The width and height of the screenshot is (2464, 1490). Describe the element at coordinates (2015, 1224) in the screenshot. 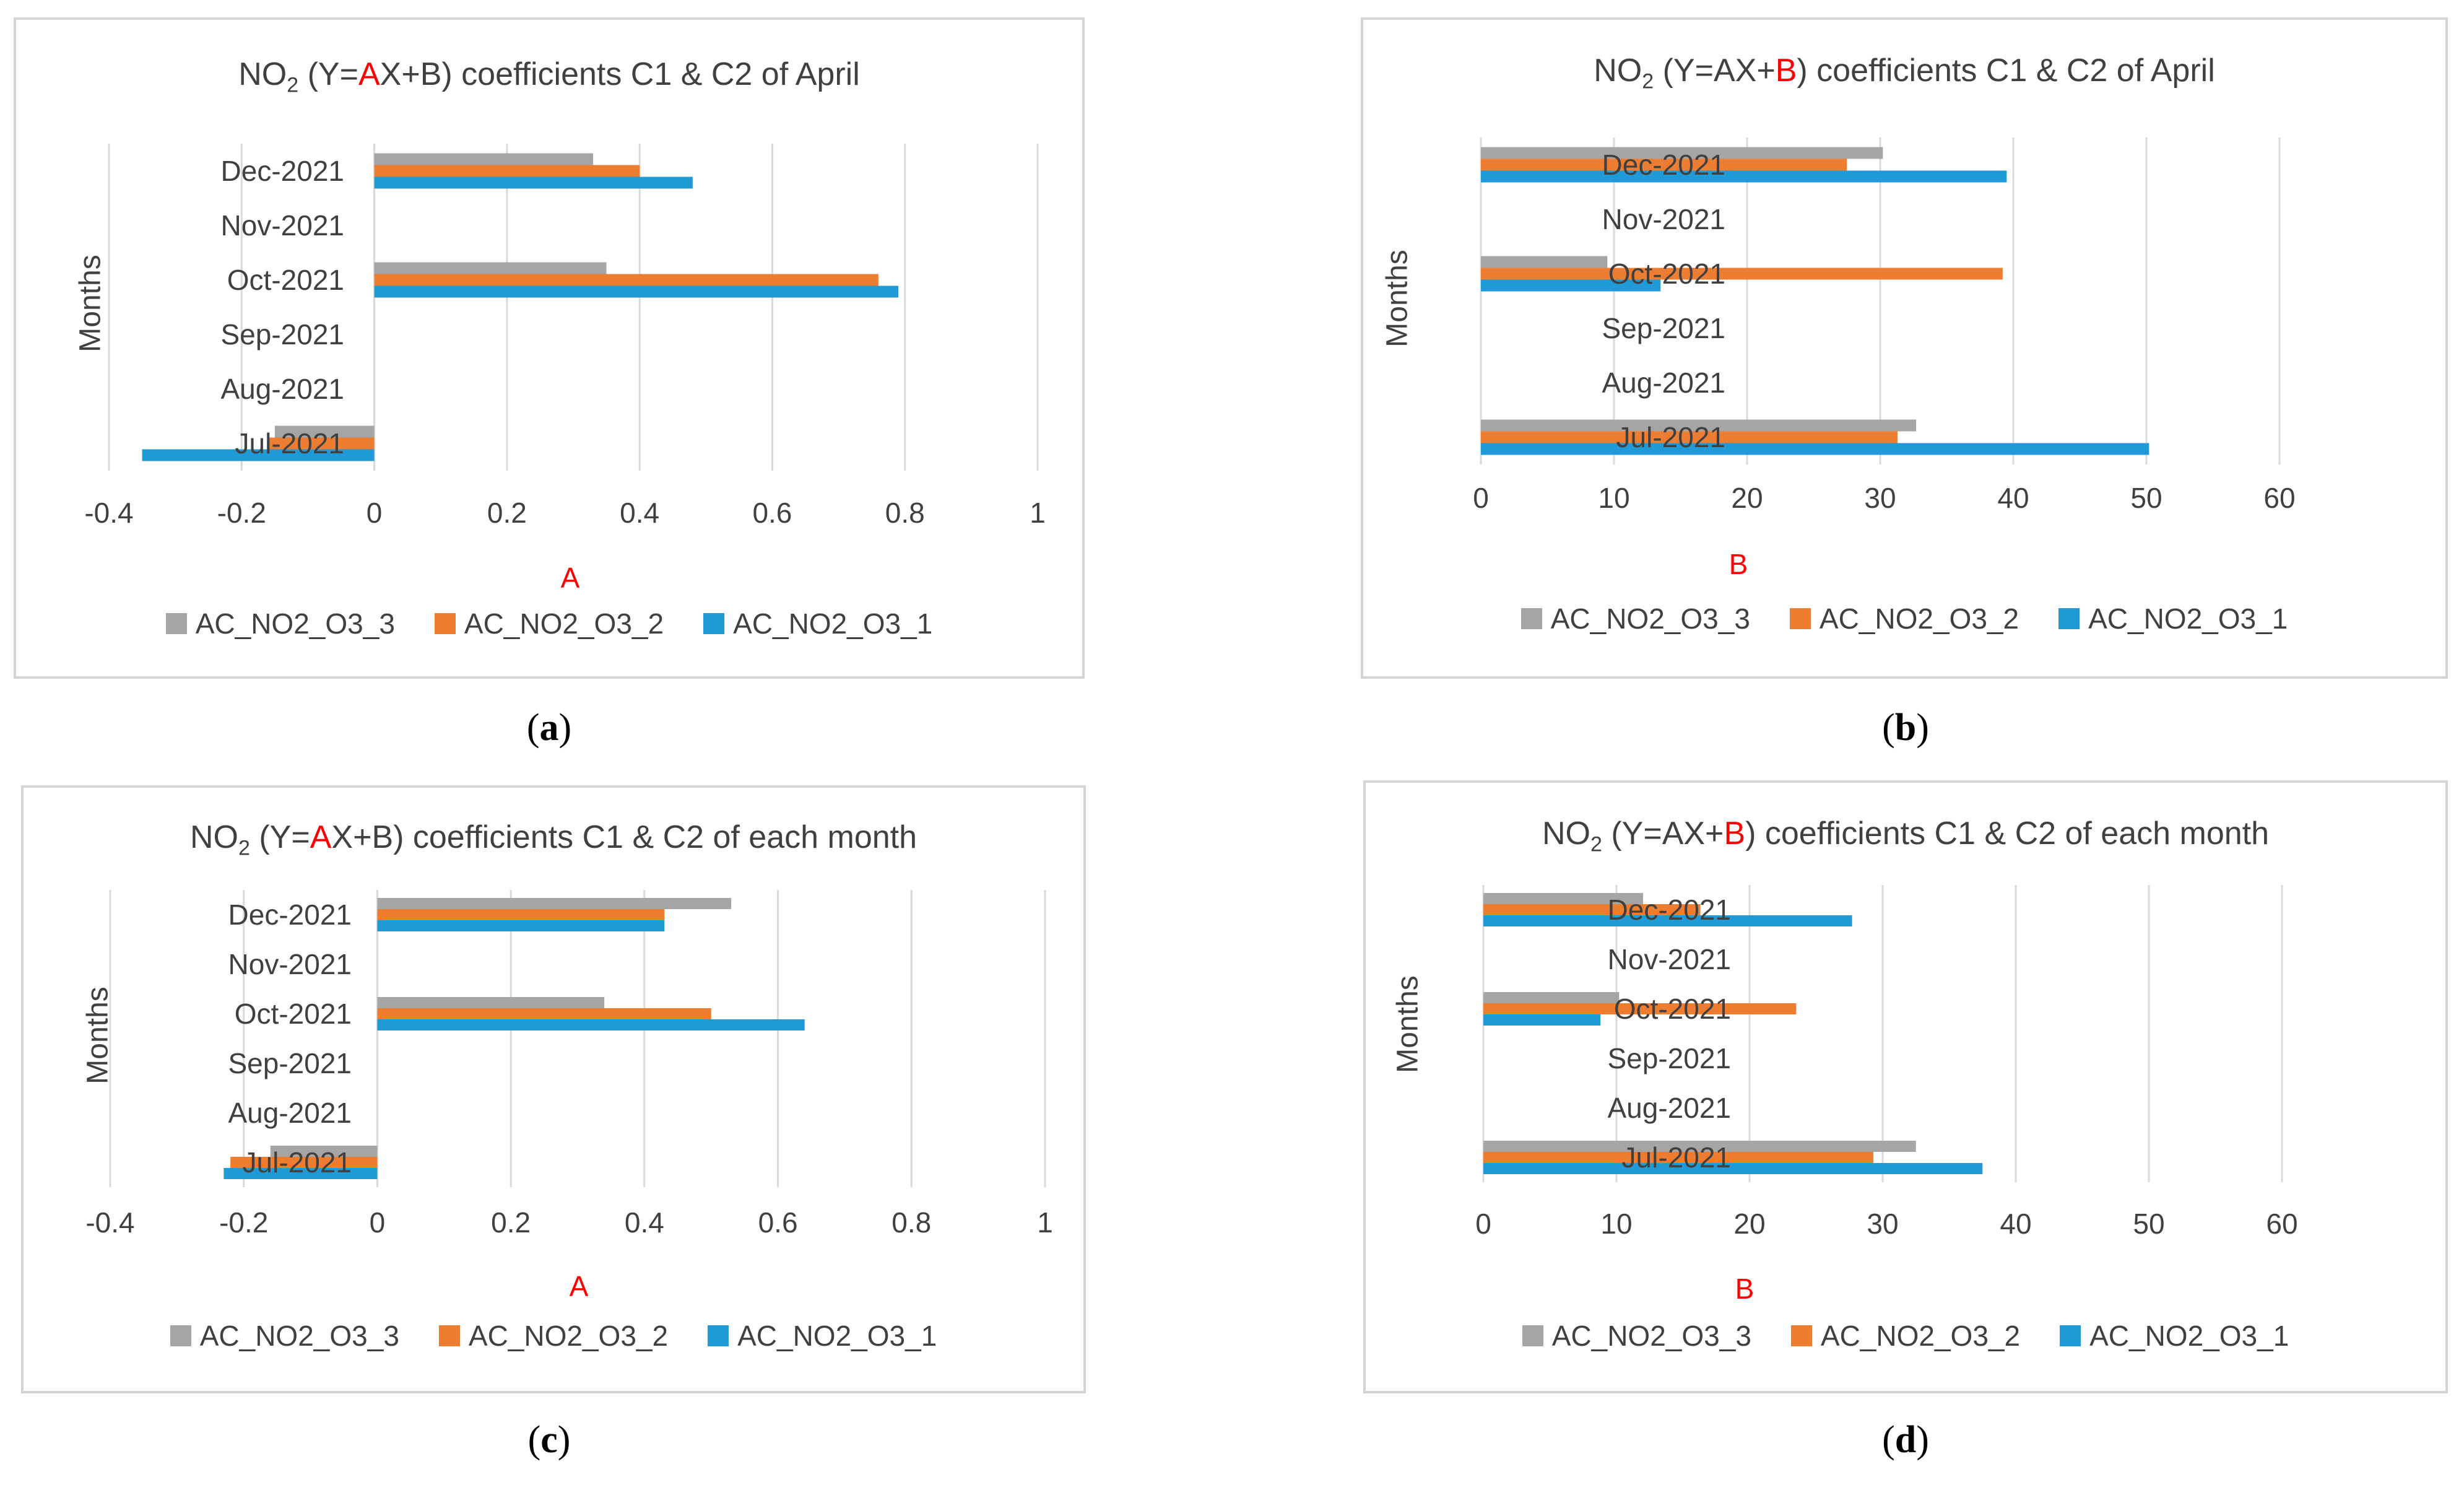

I see `x-tick-label: 40` at that location.